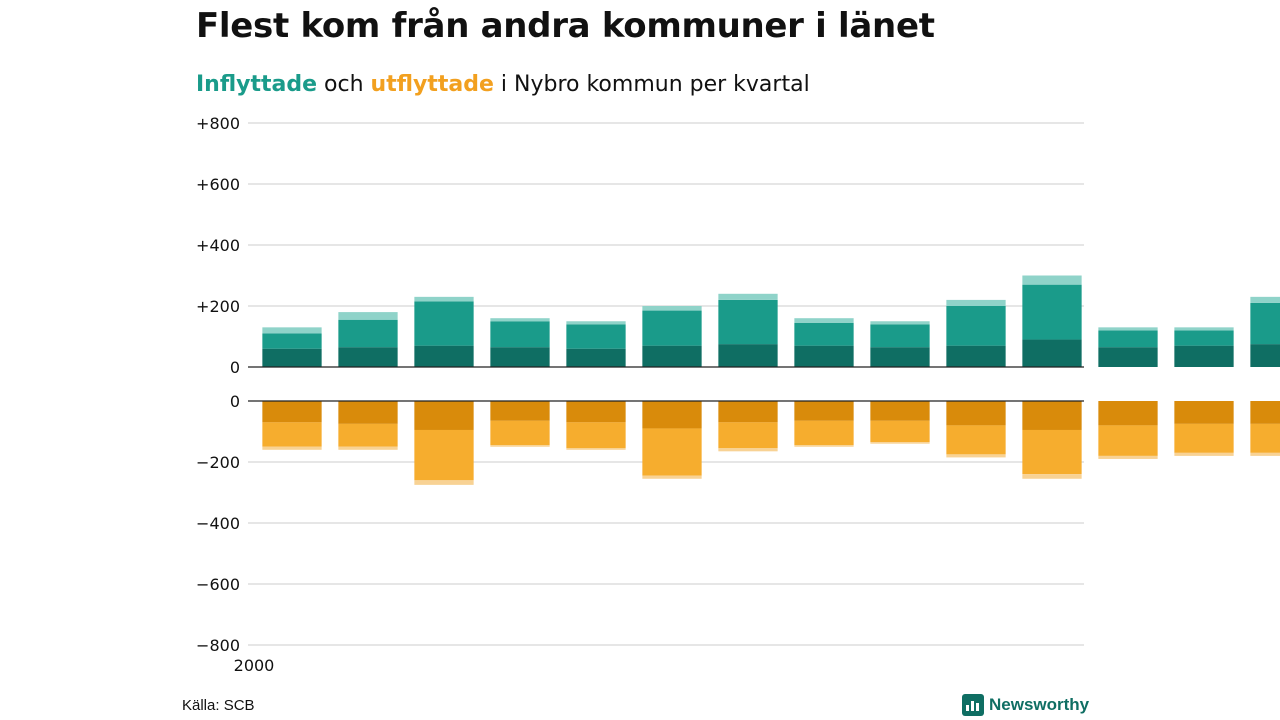 The height and width of the screenshot is (720, 1280). Describe the element at coordinates (218, 523) in the screenshot. I see `y-tick-label: −400` at that location.